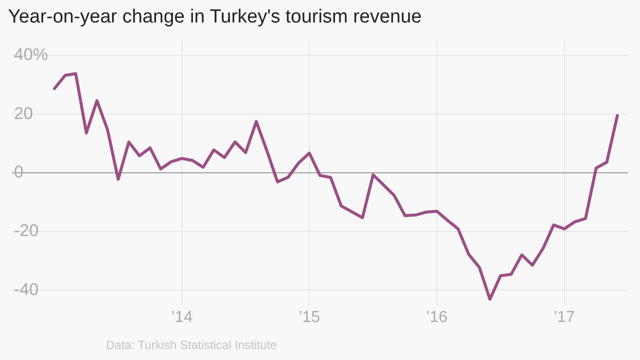  What do you see at coordinates (26, 289) in the screenshot?
I see `y-tick-label: -40` at bounding box center [26, 289].